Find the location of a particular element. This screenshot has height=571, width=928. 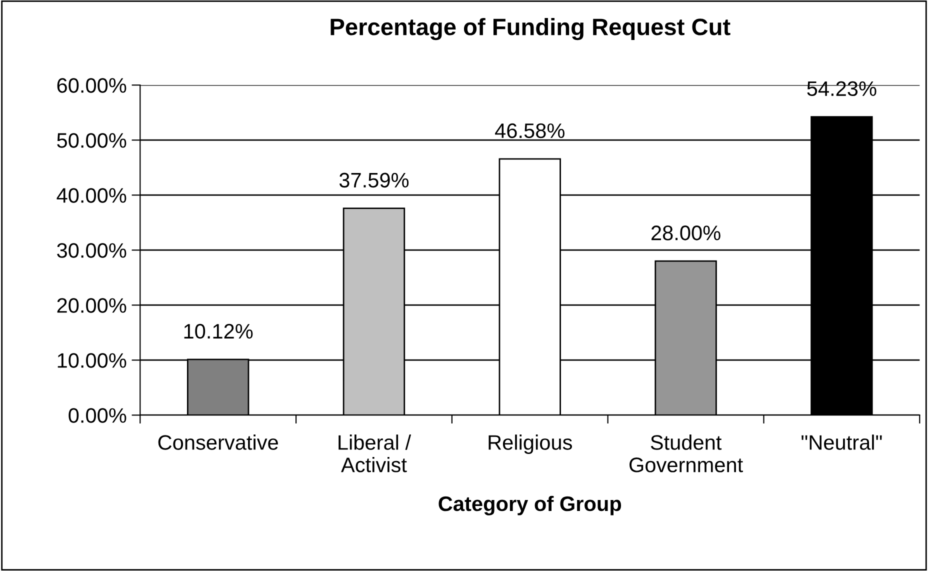

x-tick-label: "Neutral" is located at coordinates (842, 442).